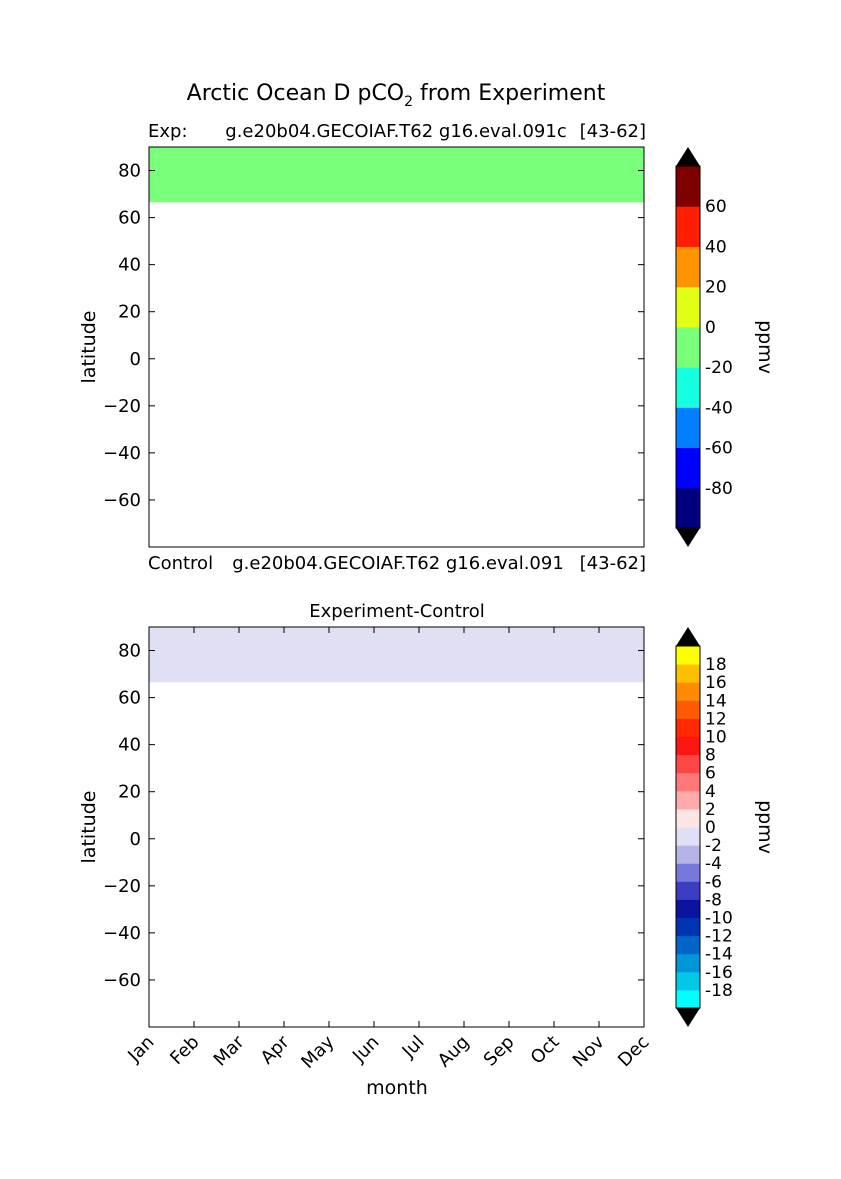 This screenshot has width=841, height=1179. I want to click on colorbar-tick-label: 14, so click(716, 701).